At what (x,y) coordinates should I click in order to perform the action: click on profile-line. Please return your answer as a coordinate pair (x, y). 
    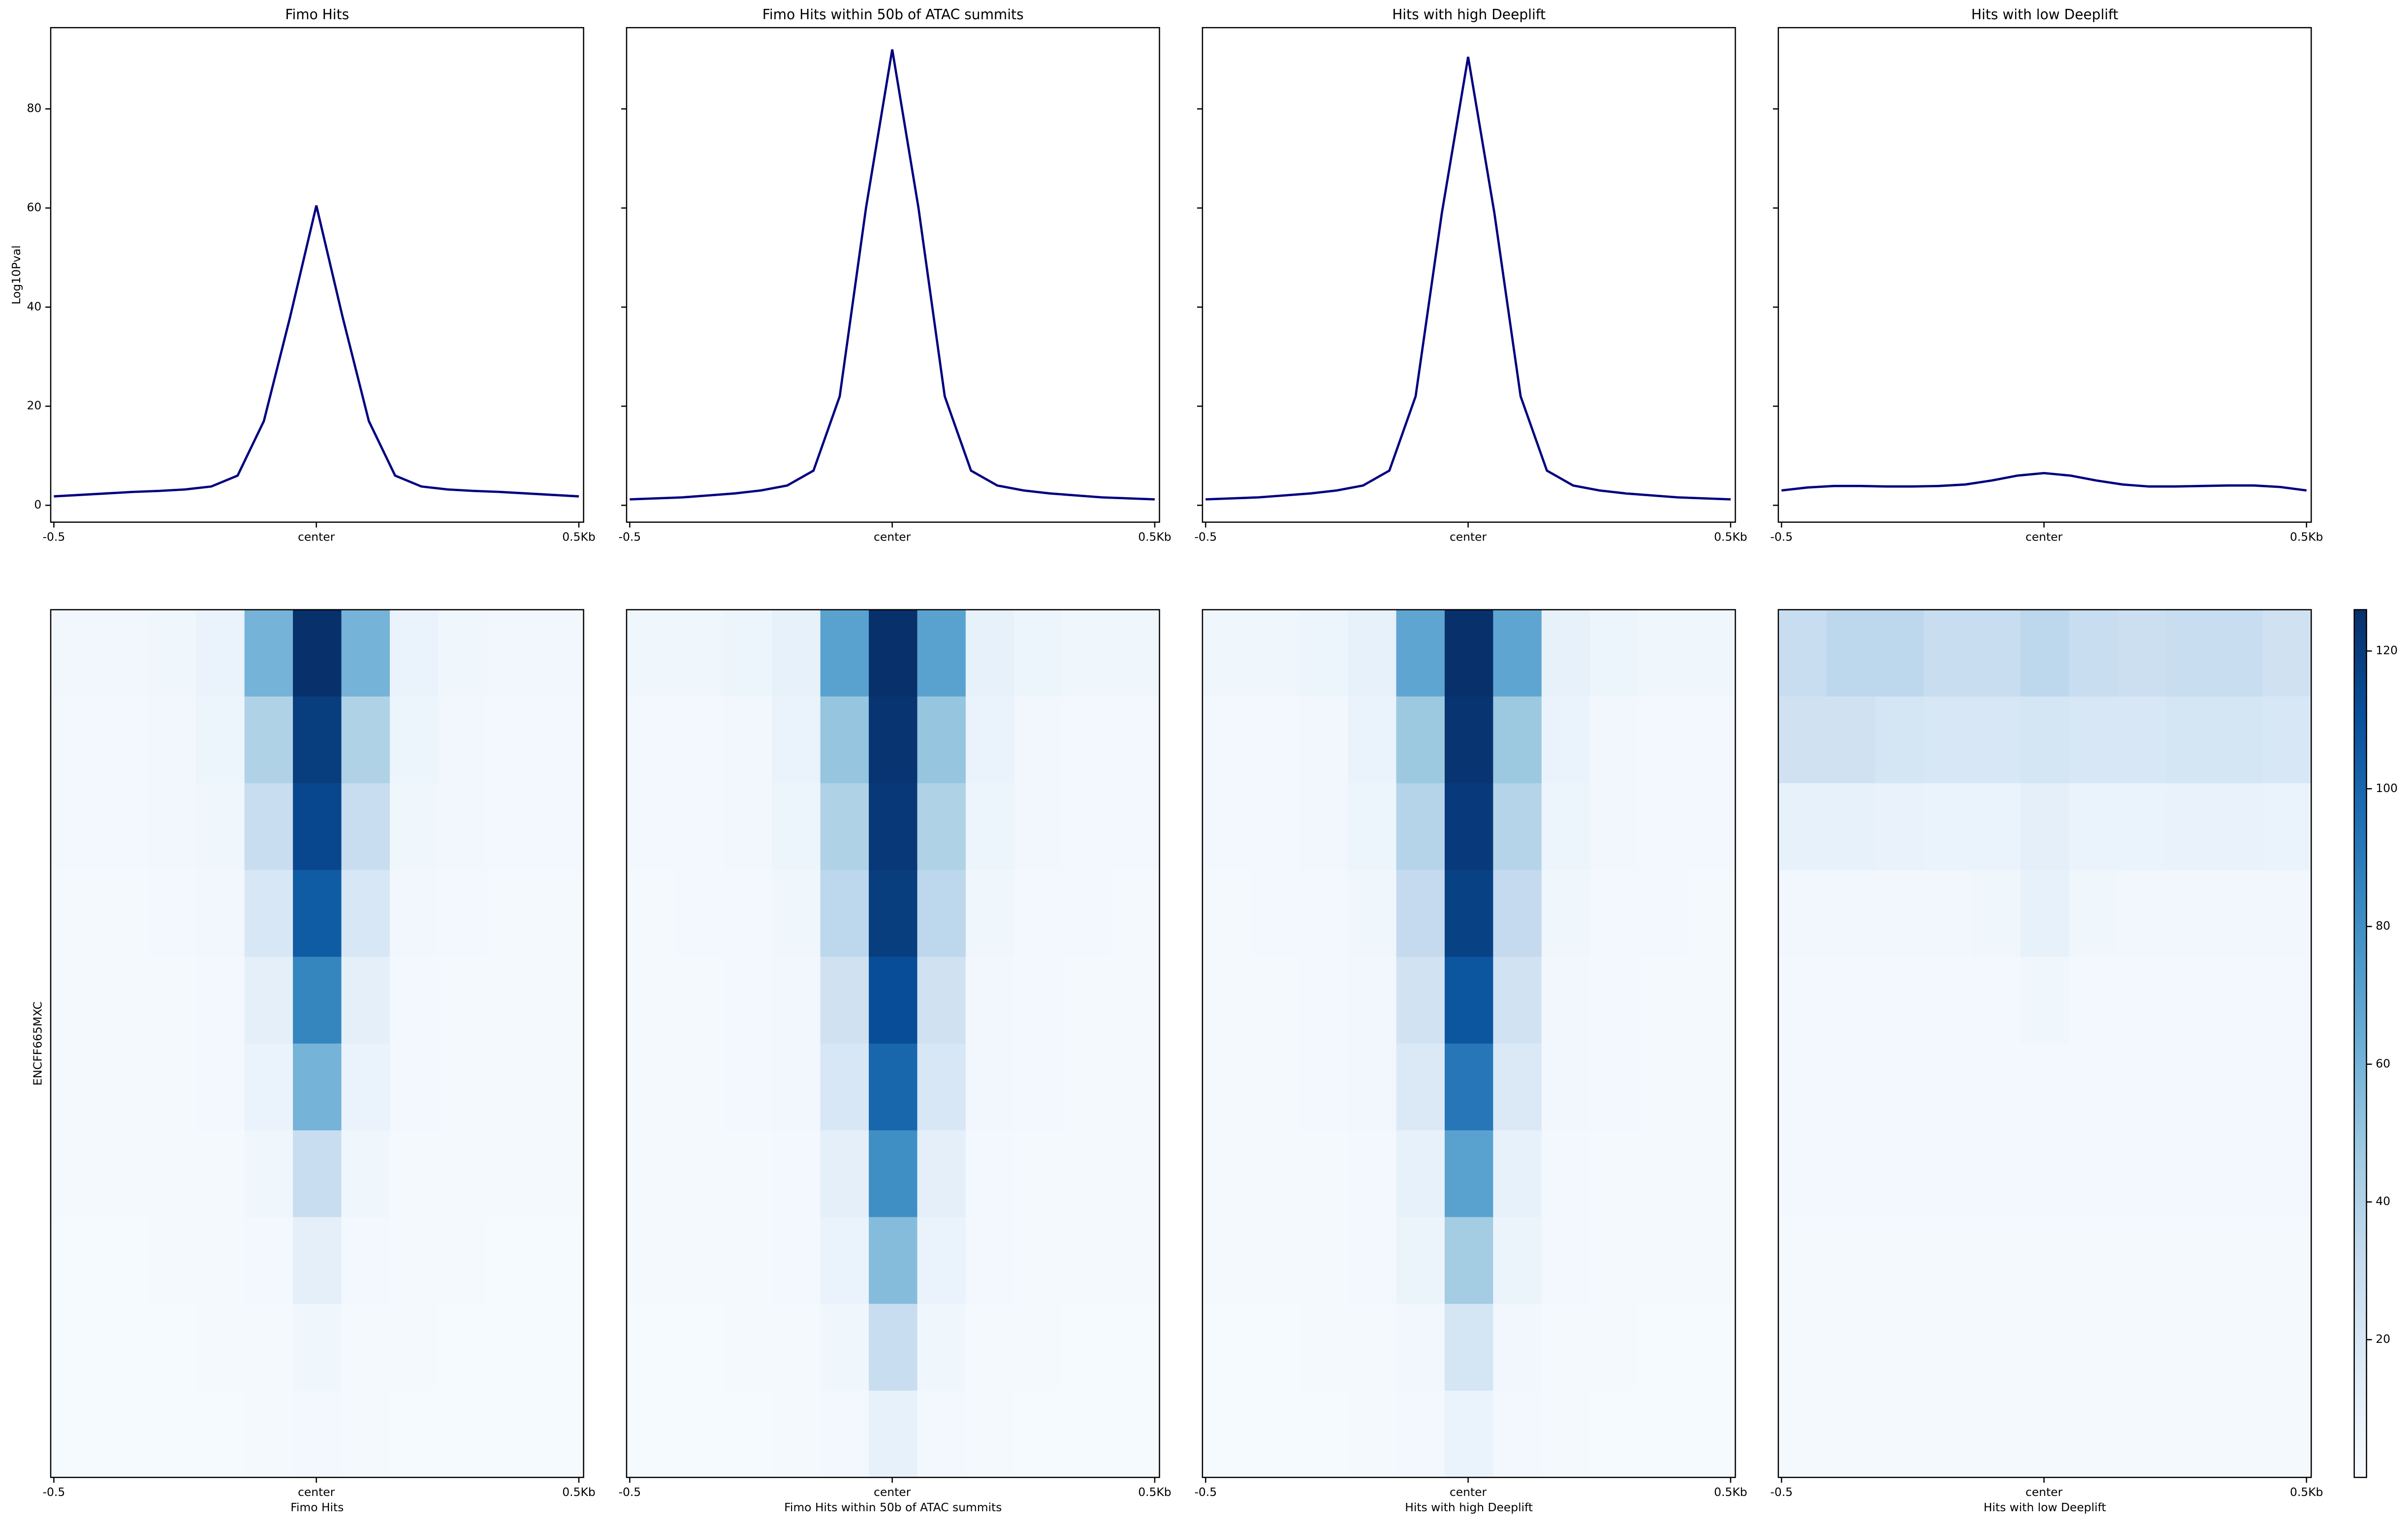
    Looking at the image, I should click on (316, 351).